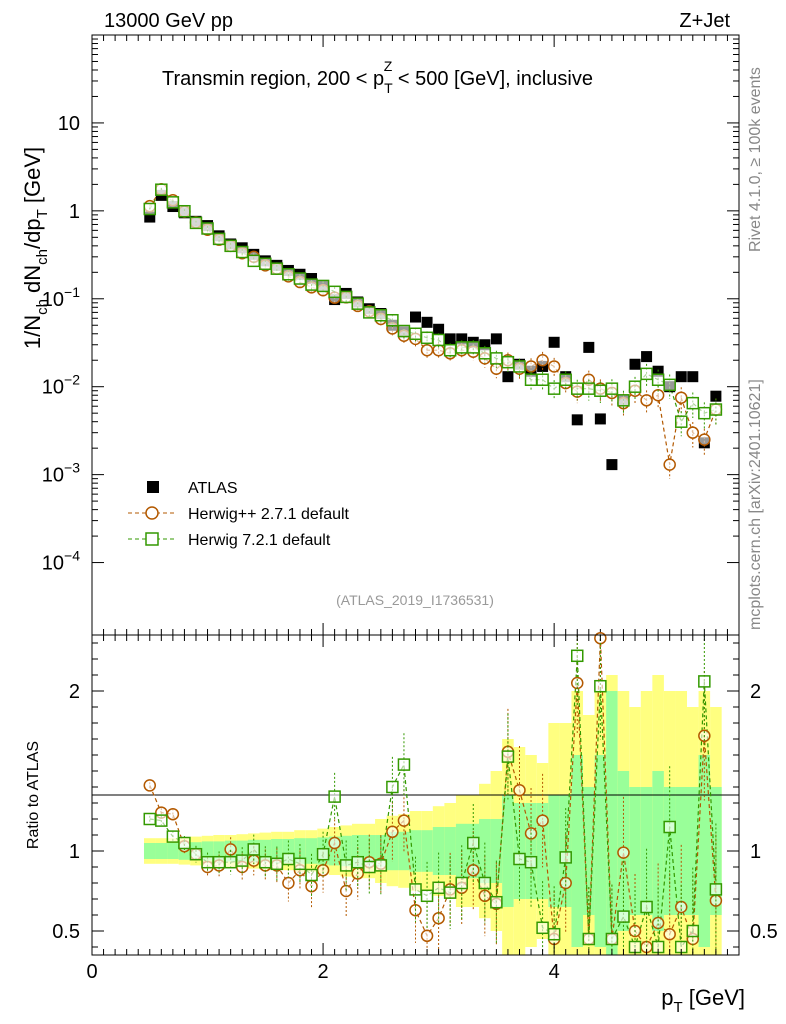 This screenshot has height=1024, width=786. What do you see at coordinates (152, 539) in the screenshot?
I see `legend-herwig7-marker` at bounding box center [152, 539].